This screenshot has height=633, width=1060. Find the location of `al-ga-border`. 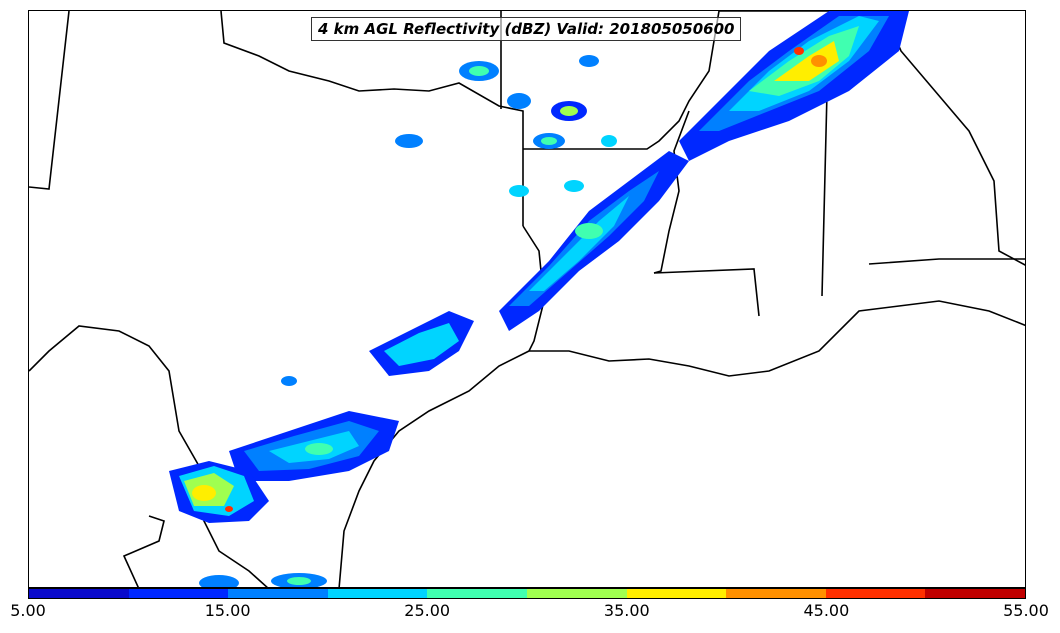

al-ga-border is located at coordinates (954, 138).